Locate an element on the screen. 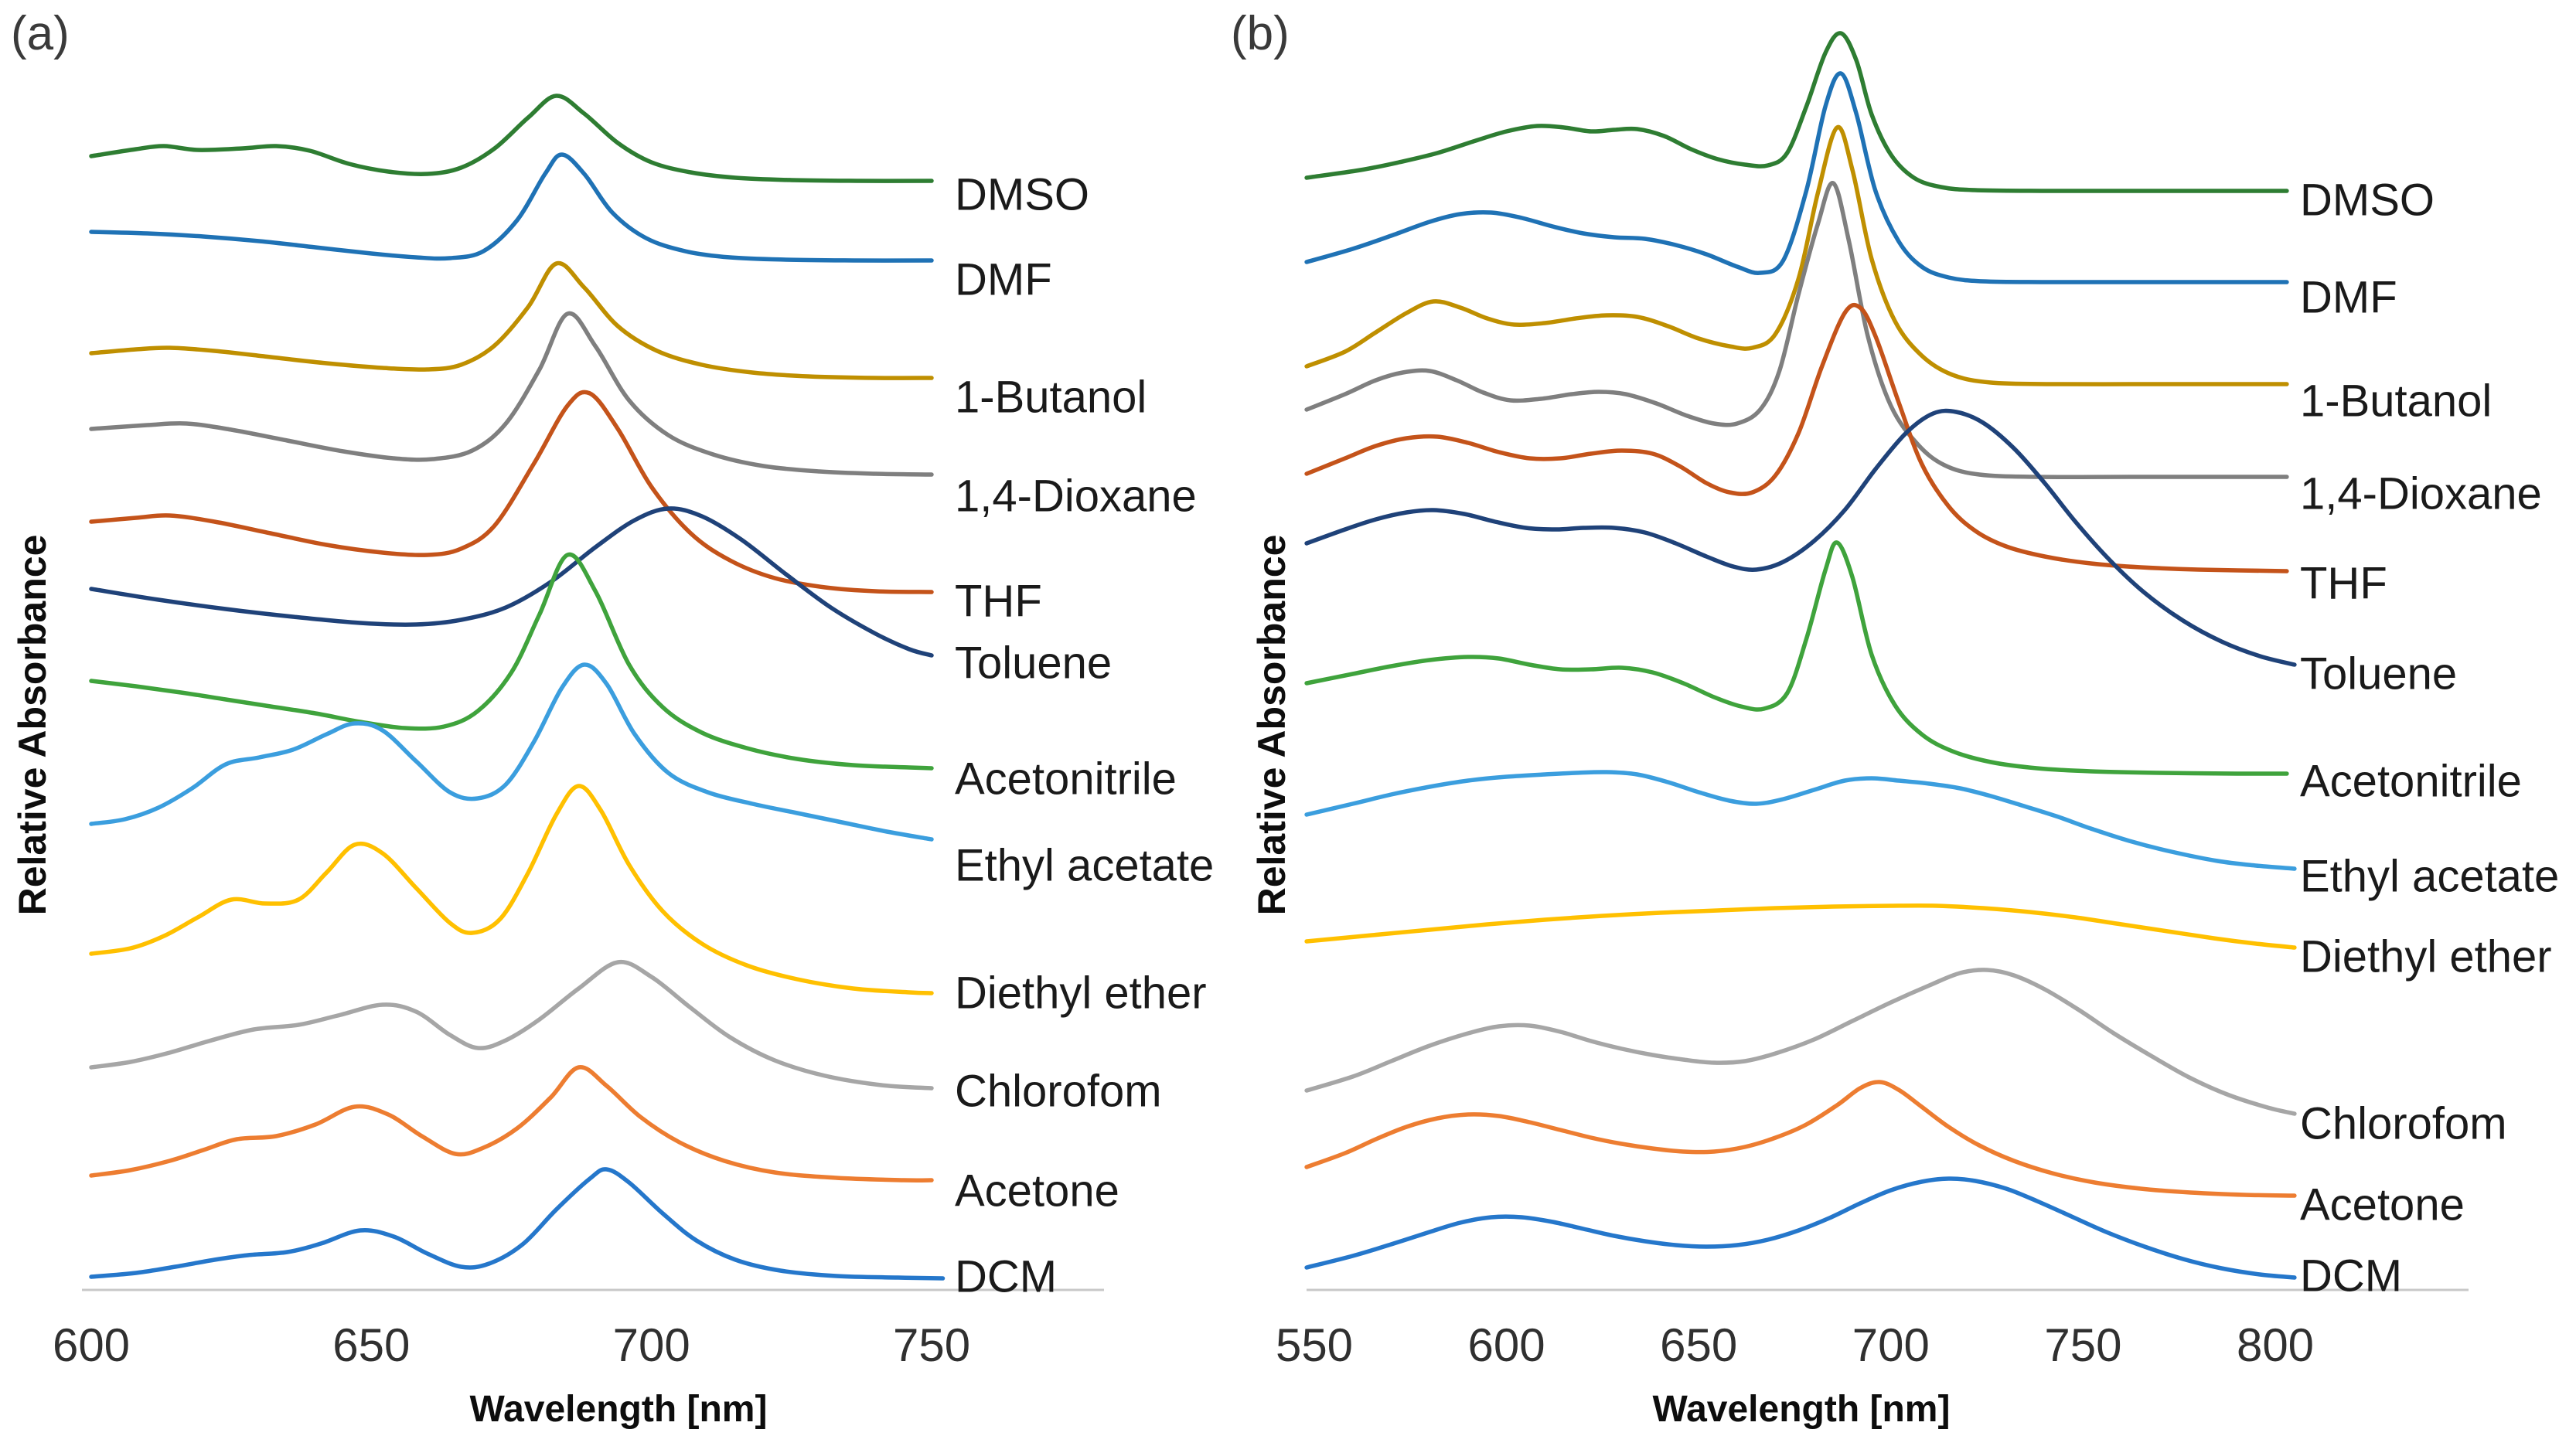 This screenshot has height=1453, width=2576. series-label-b-dmf: DMF is located at coordinates (2348, 297).